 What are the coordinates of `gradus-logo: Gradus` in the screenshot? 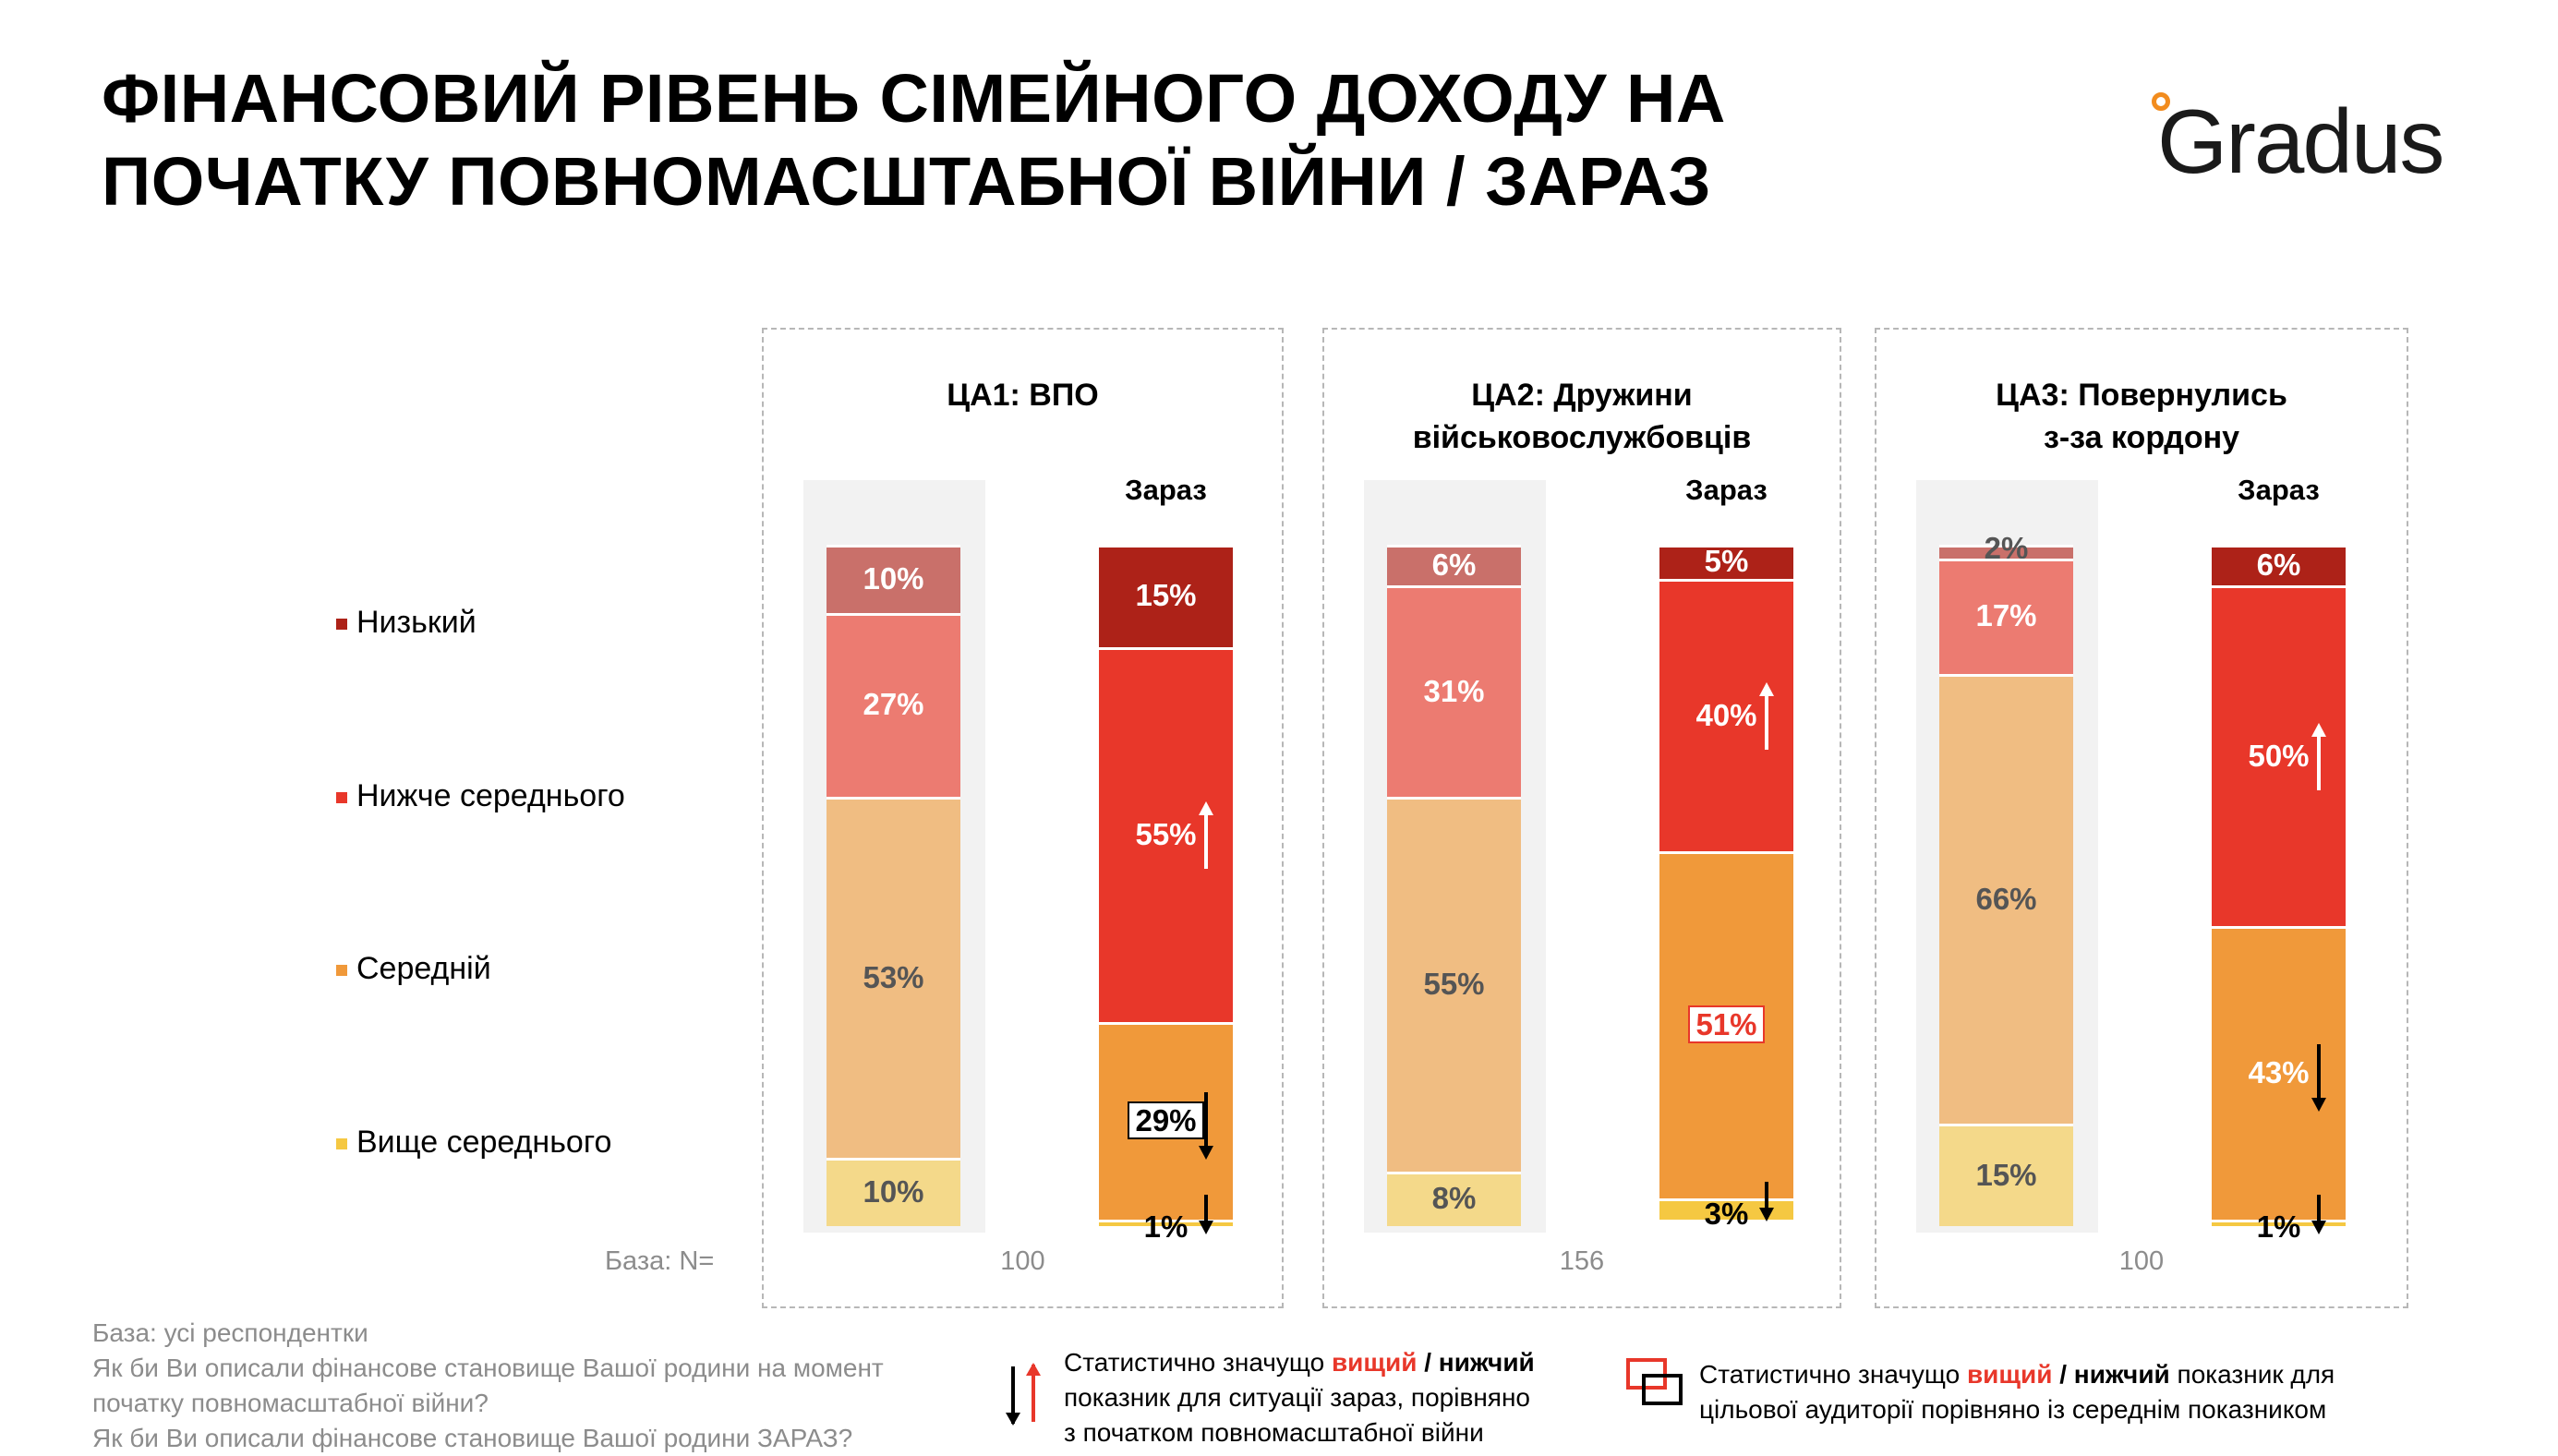 It's located at (2325, 141).